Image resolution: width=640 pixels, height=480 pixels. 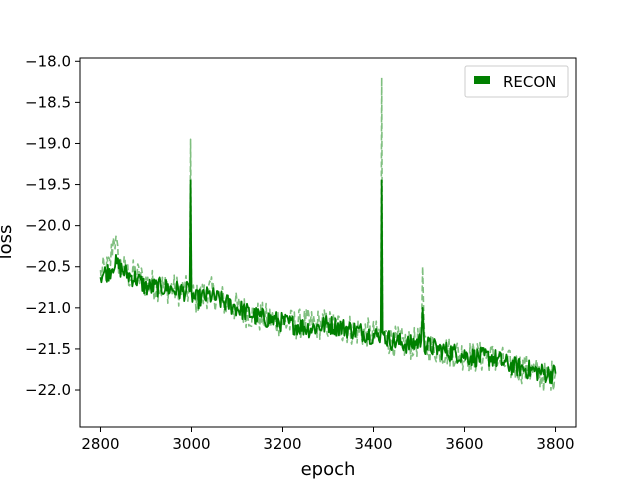 What do you see at coordinates (328, 469) in the screenshot?
I see `x-axis-label: epoch` at bounding box center [328, 469].